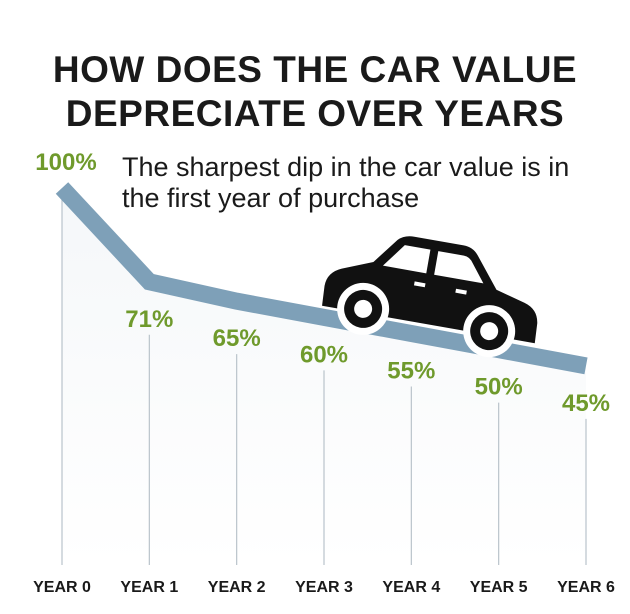  What do you see at coordinates (586, 587) in the screenshot?
I see `x-tick-label: YEAR 6` at bounding box center [586, 587].